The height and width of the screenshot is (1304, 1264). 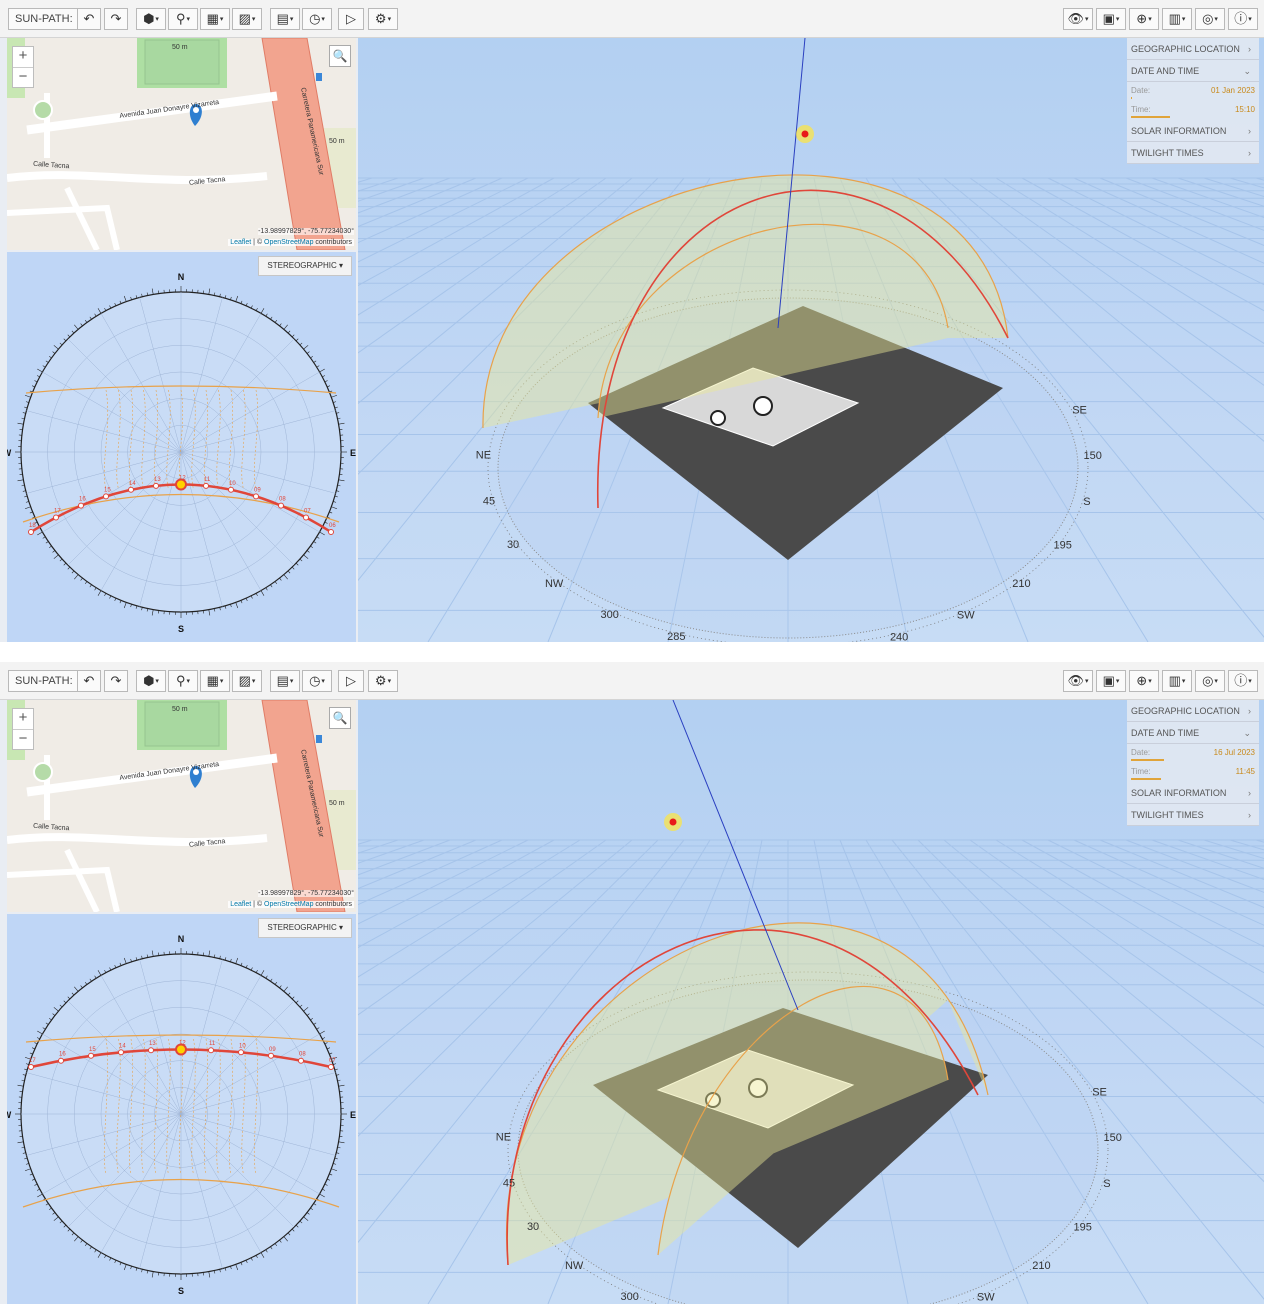 What do you see at coordinates (306, 893) in the screenshot?
I see `map-coordinates: -13.98997829°, -75.77234030°` at bounding box center [306, 893].